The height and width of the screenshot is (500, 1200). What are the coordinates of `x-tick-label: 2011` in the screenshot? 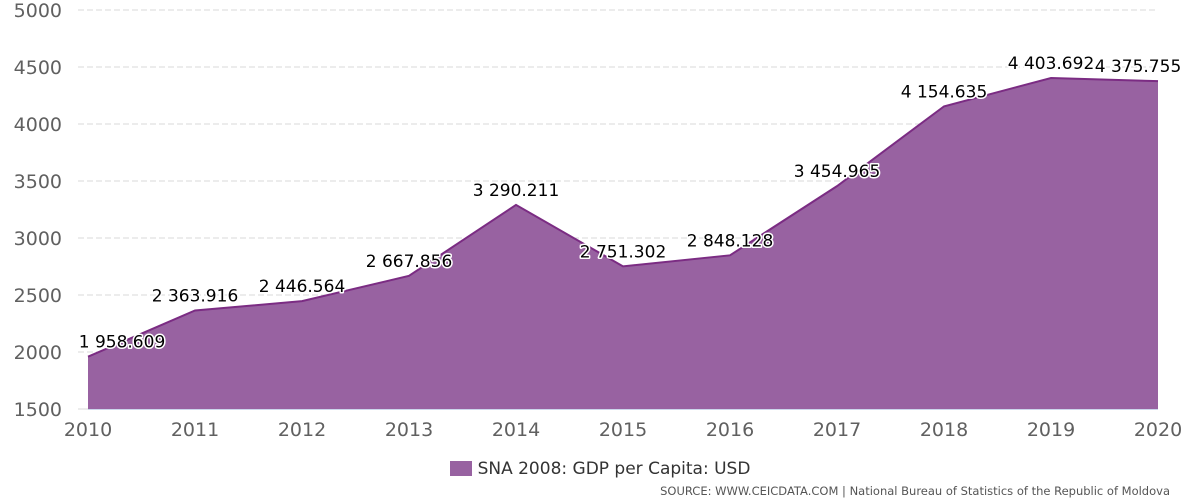 It's located at (195, 430).